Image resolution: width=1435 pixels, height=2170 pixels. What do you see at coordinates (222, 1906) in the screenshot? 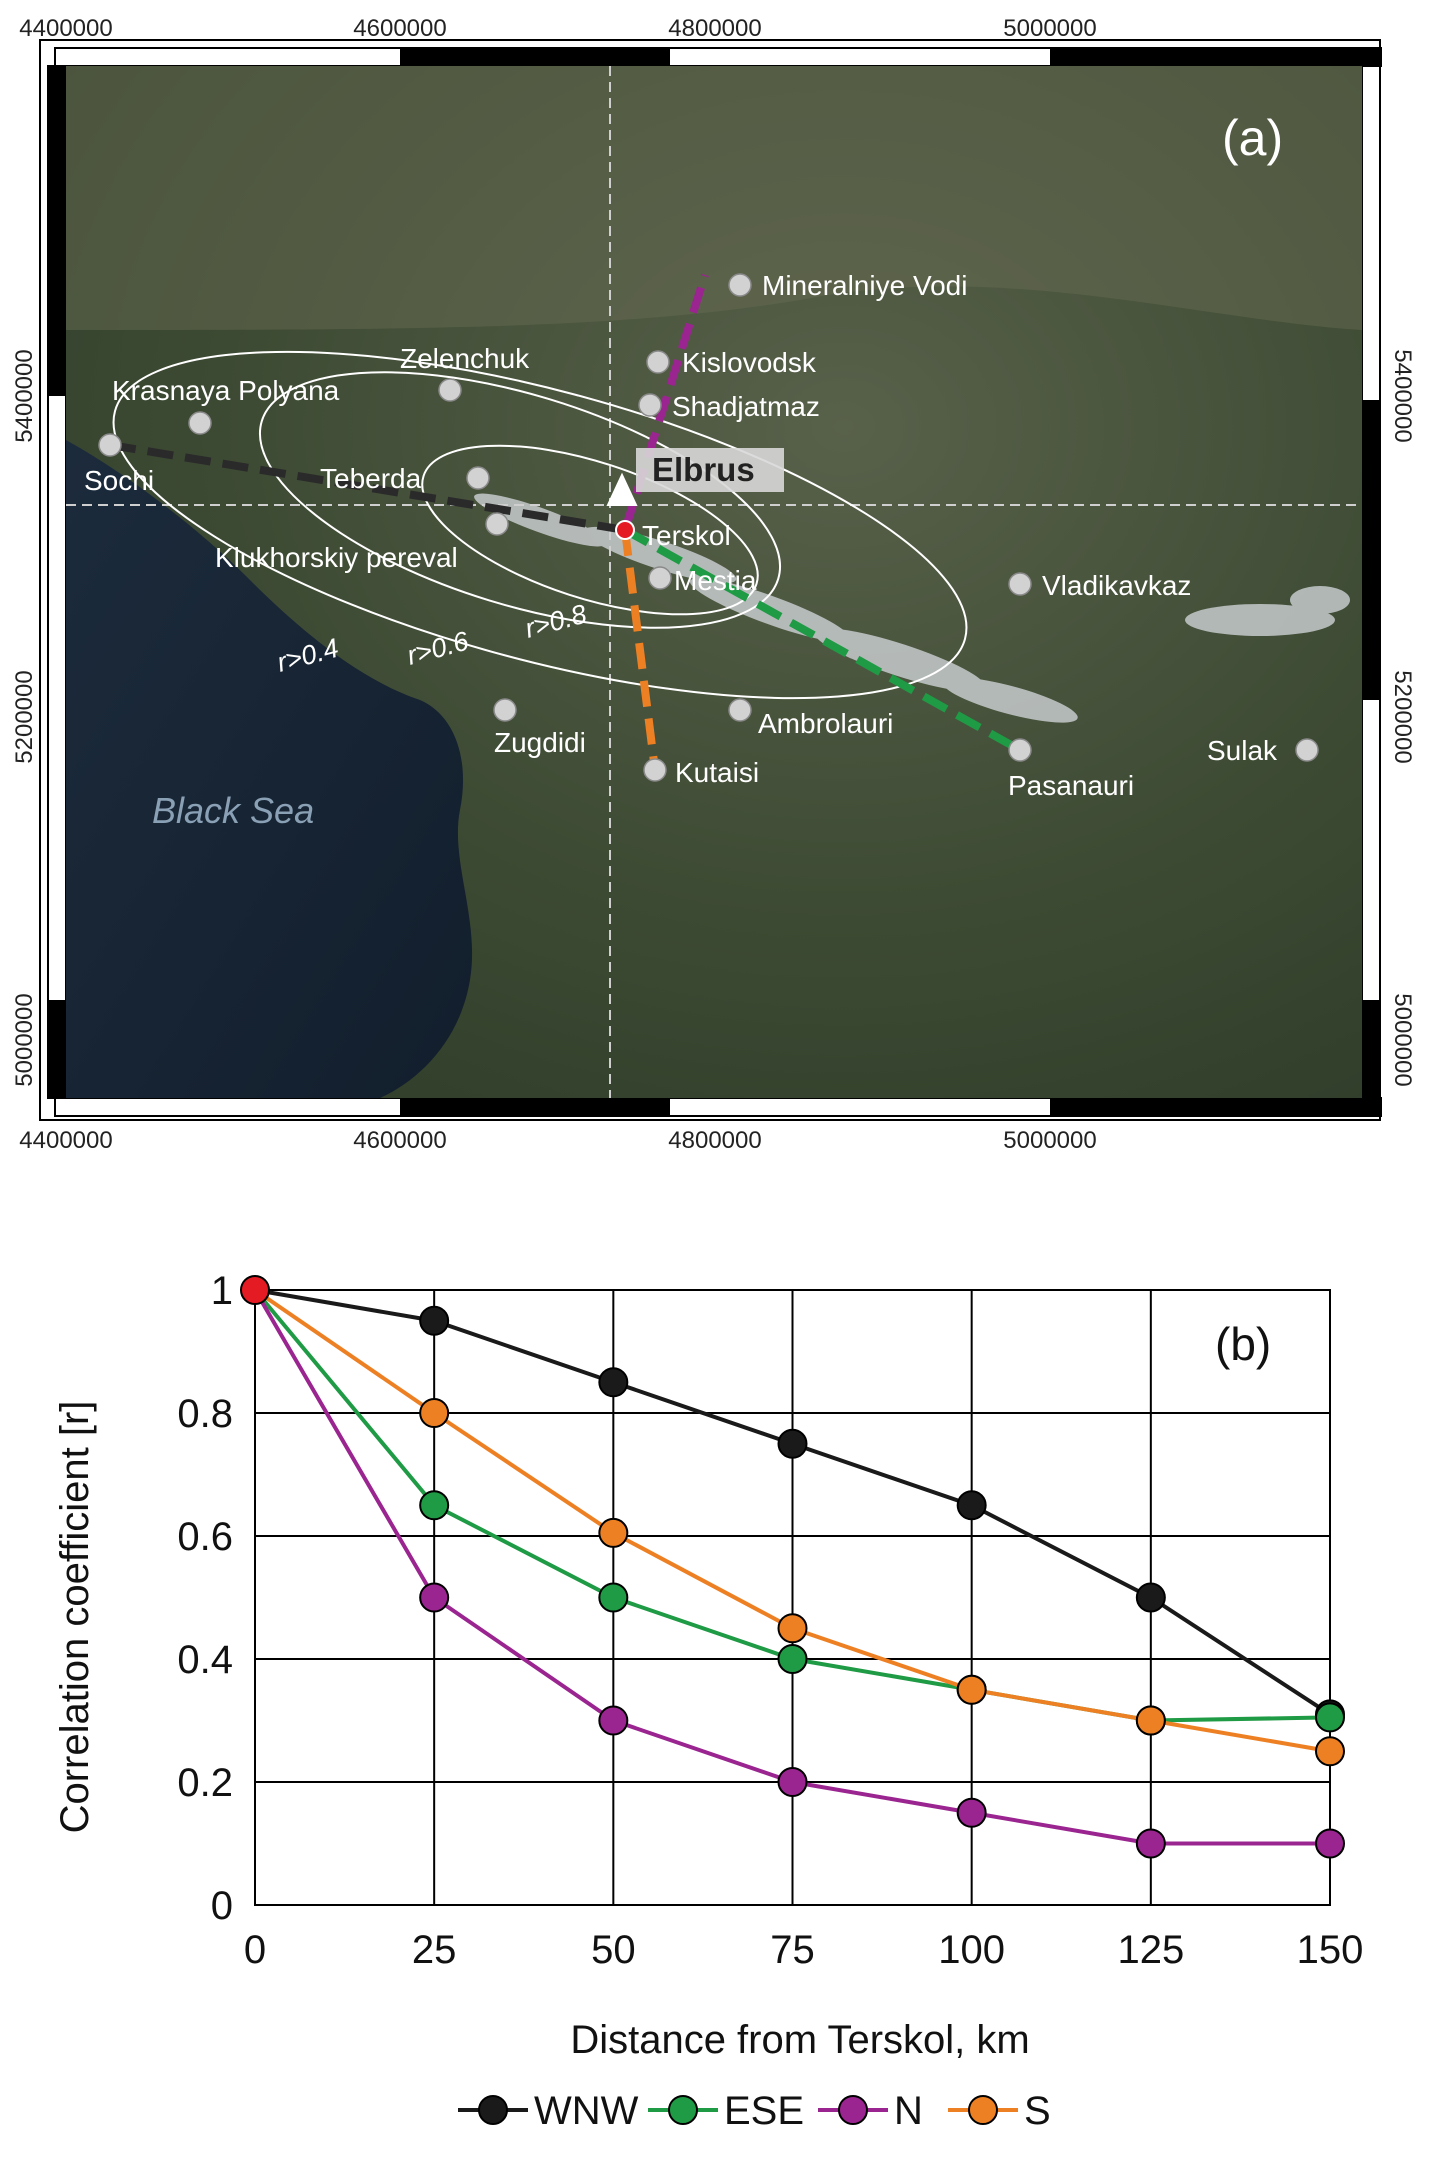
I see `y-tick-label: 0` at bounding box center [222, 1906].